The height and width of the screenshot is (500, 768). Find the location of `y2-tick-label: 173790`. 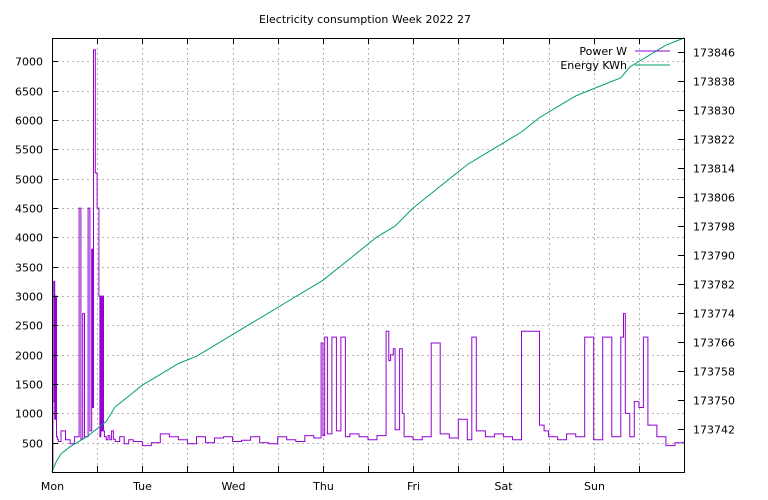

y2-tick-label: 173790 is located at coordinates (714, 256).